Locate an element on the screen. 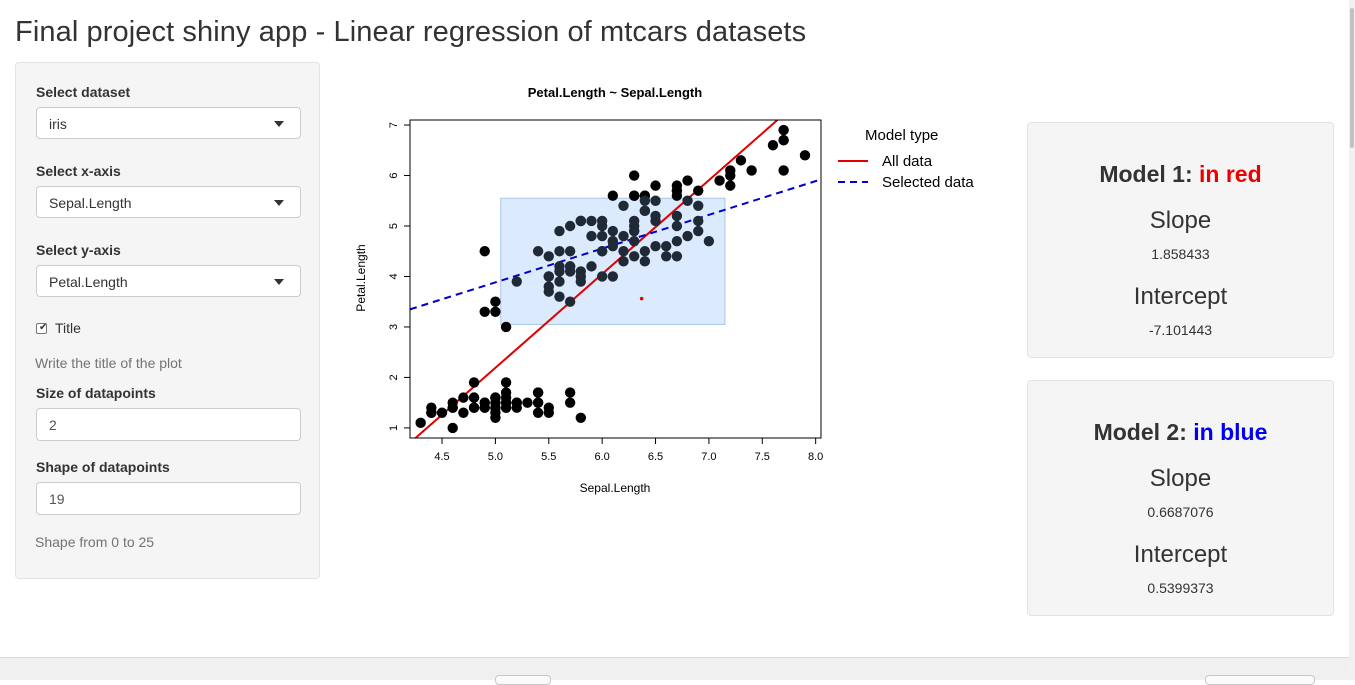 This screenshot has height=685, width=1355. checkmark-icon: ✔ is located at coordinates (43, 327).